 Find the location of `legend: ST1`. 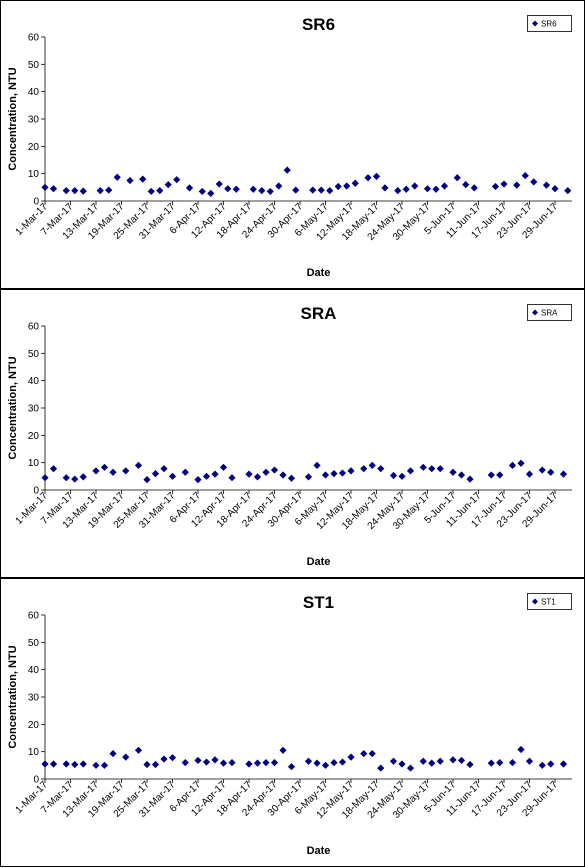

legend: ST1 is located at coordinates (549, 601).